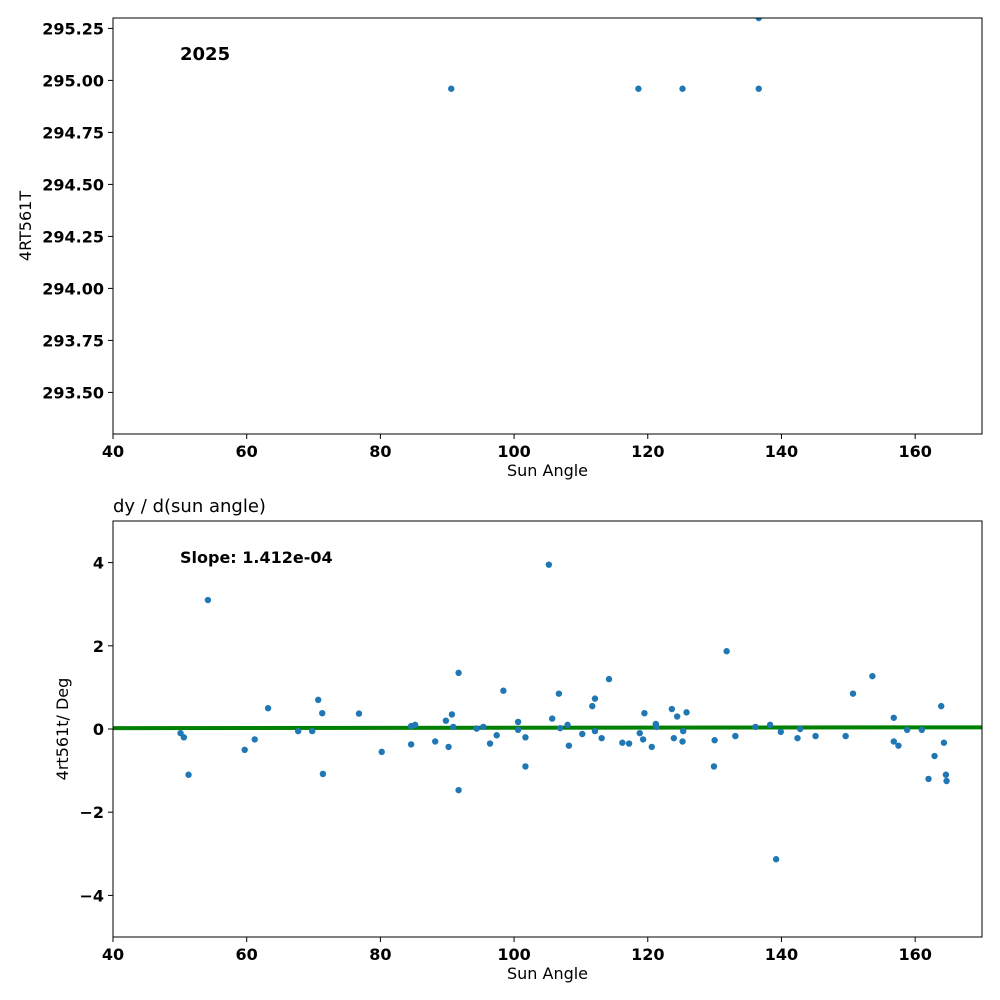 The height and width of the screenshot is (1000, 1000). What do you see at coordinates (205, 54) in the screenshot?
I see `plot-annotation: 2025` at bounding box center [205, 54].